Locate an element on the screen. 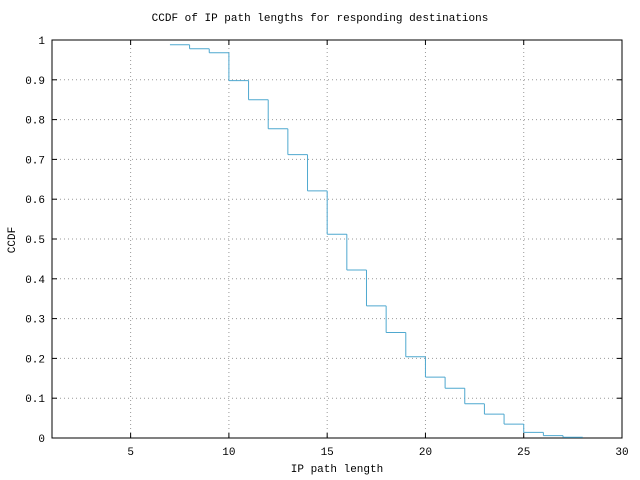 This screenshot has width=640, height=480. y-tick-label: 0.8 is located at coordinates (35, 122).